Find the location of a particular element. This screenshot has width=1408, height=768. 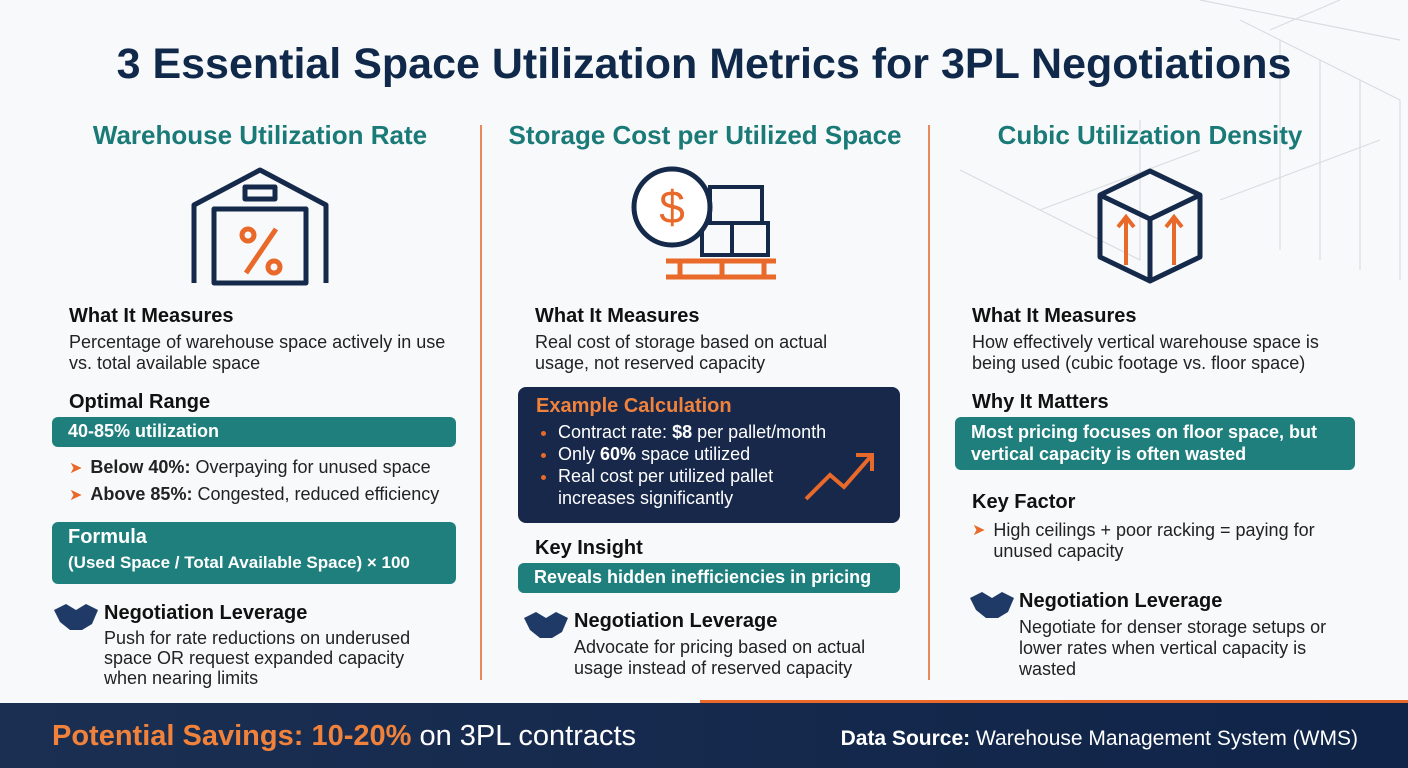

column-heading: Warehouse Utilization Rate is located at coordinates (260, 135).